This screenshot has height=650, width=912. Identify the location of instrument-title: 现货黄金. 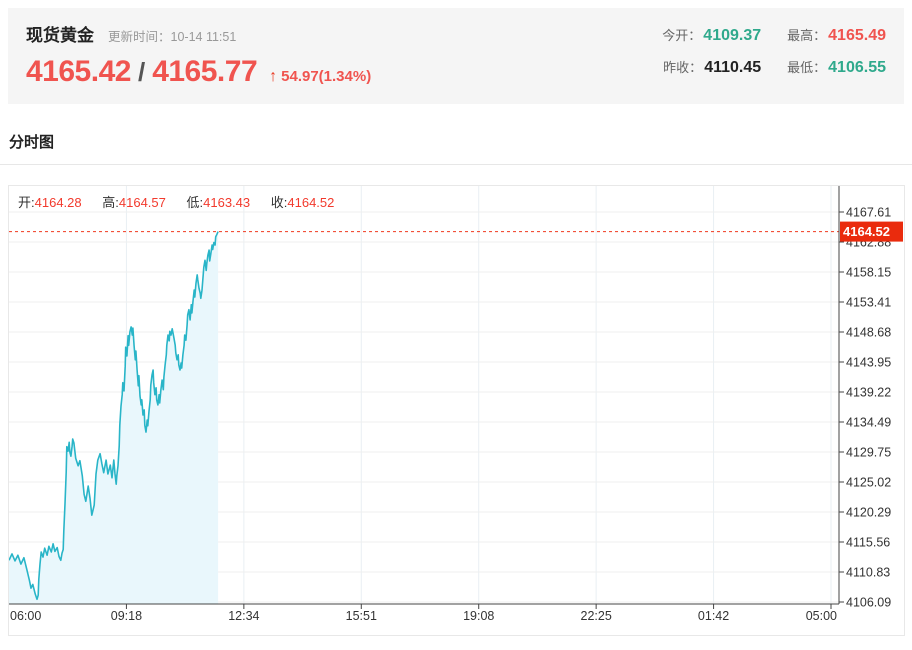
(60, 35).